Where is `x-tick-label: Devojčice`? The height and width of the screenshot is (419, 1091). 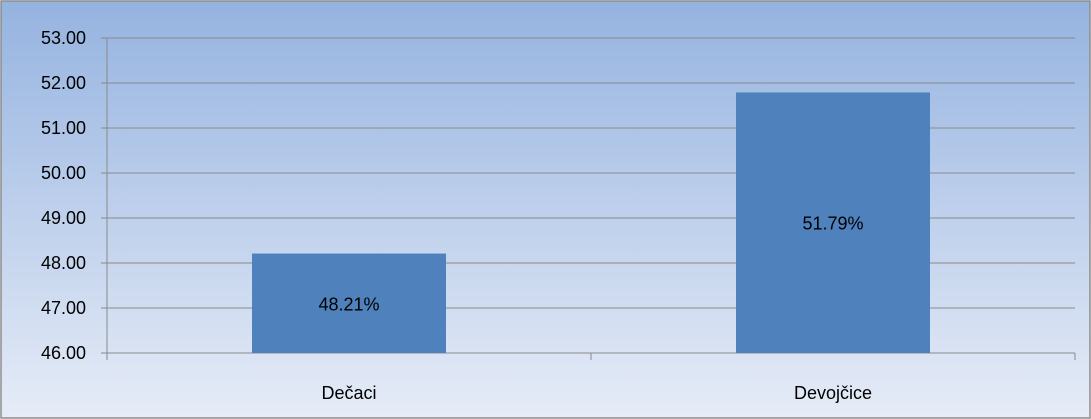
x-tick-label: Devojčice is located at coordinates (833, 393).